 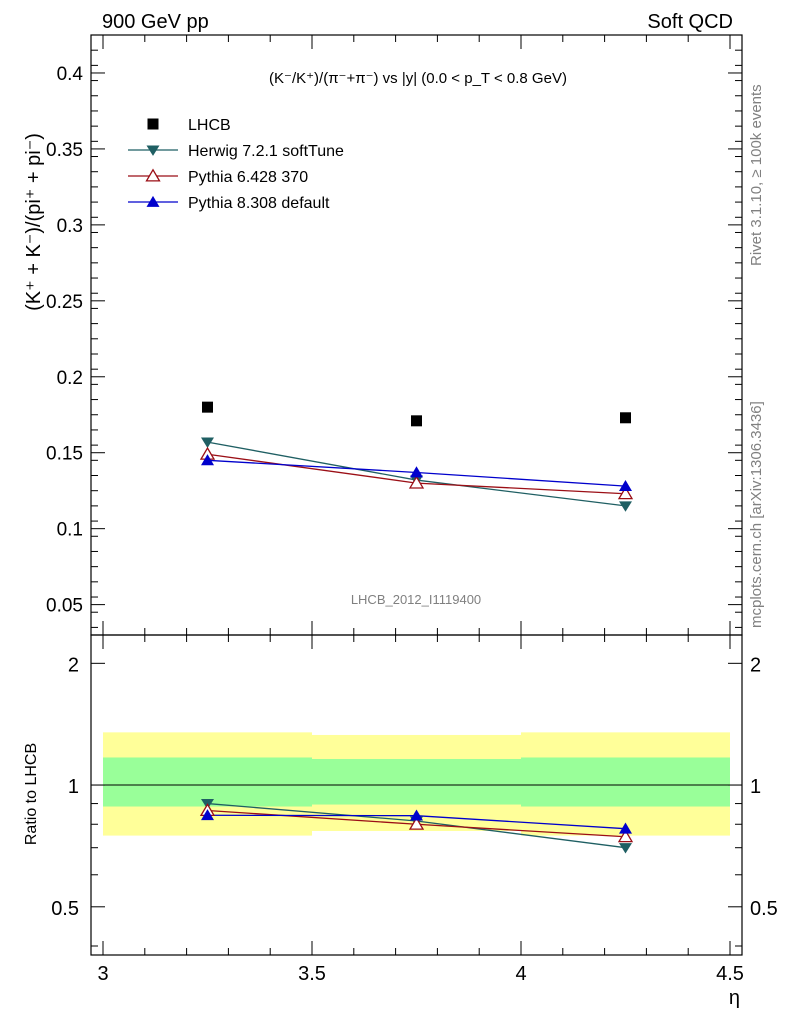 I want to click on main-ytick-label: 0.1, so click(x=70, y=530).